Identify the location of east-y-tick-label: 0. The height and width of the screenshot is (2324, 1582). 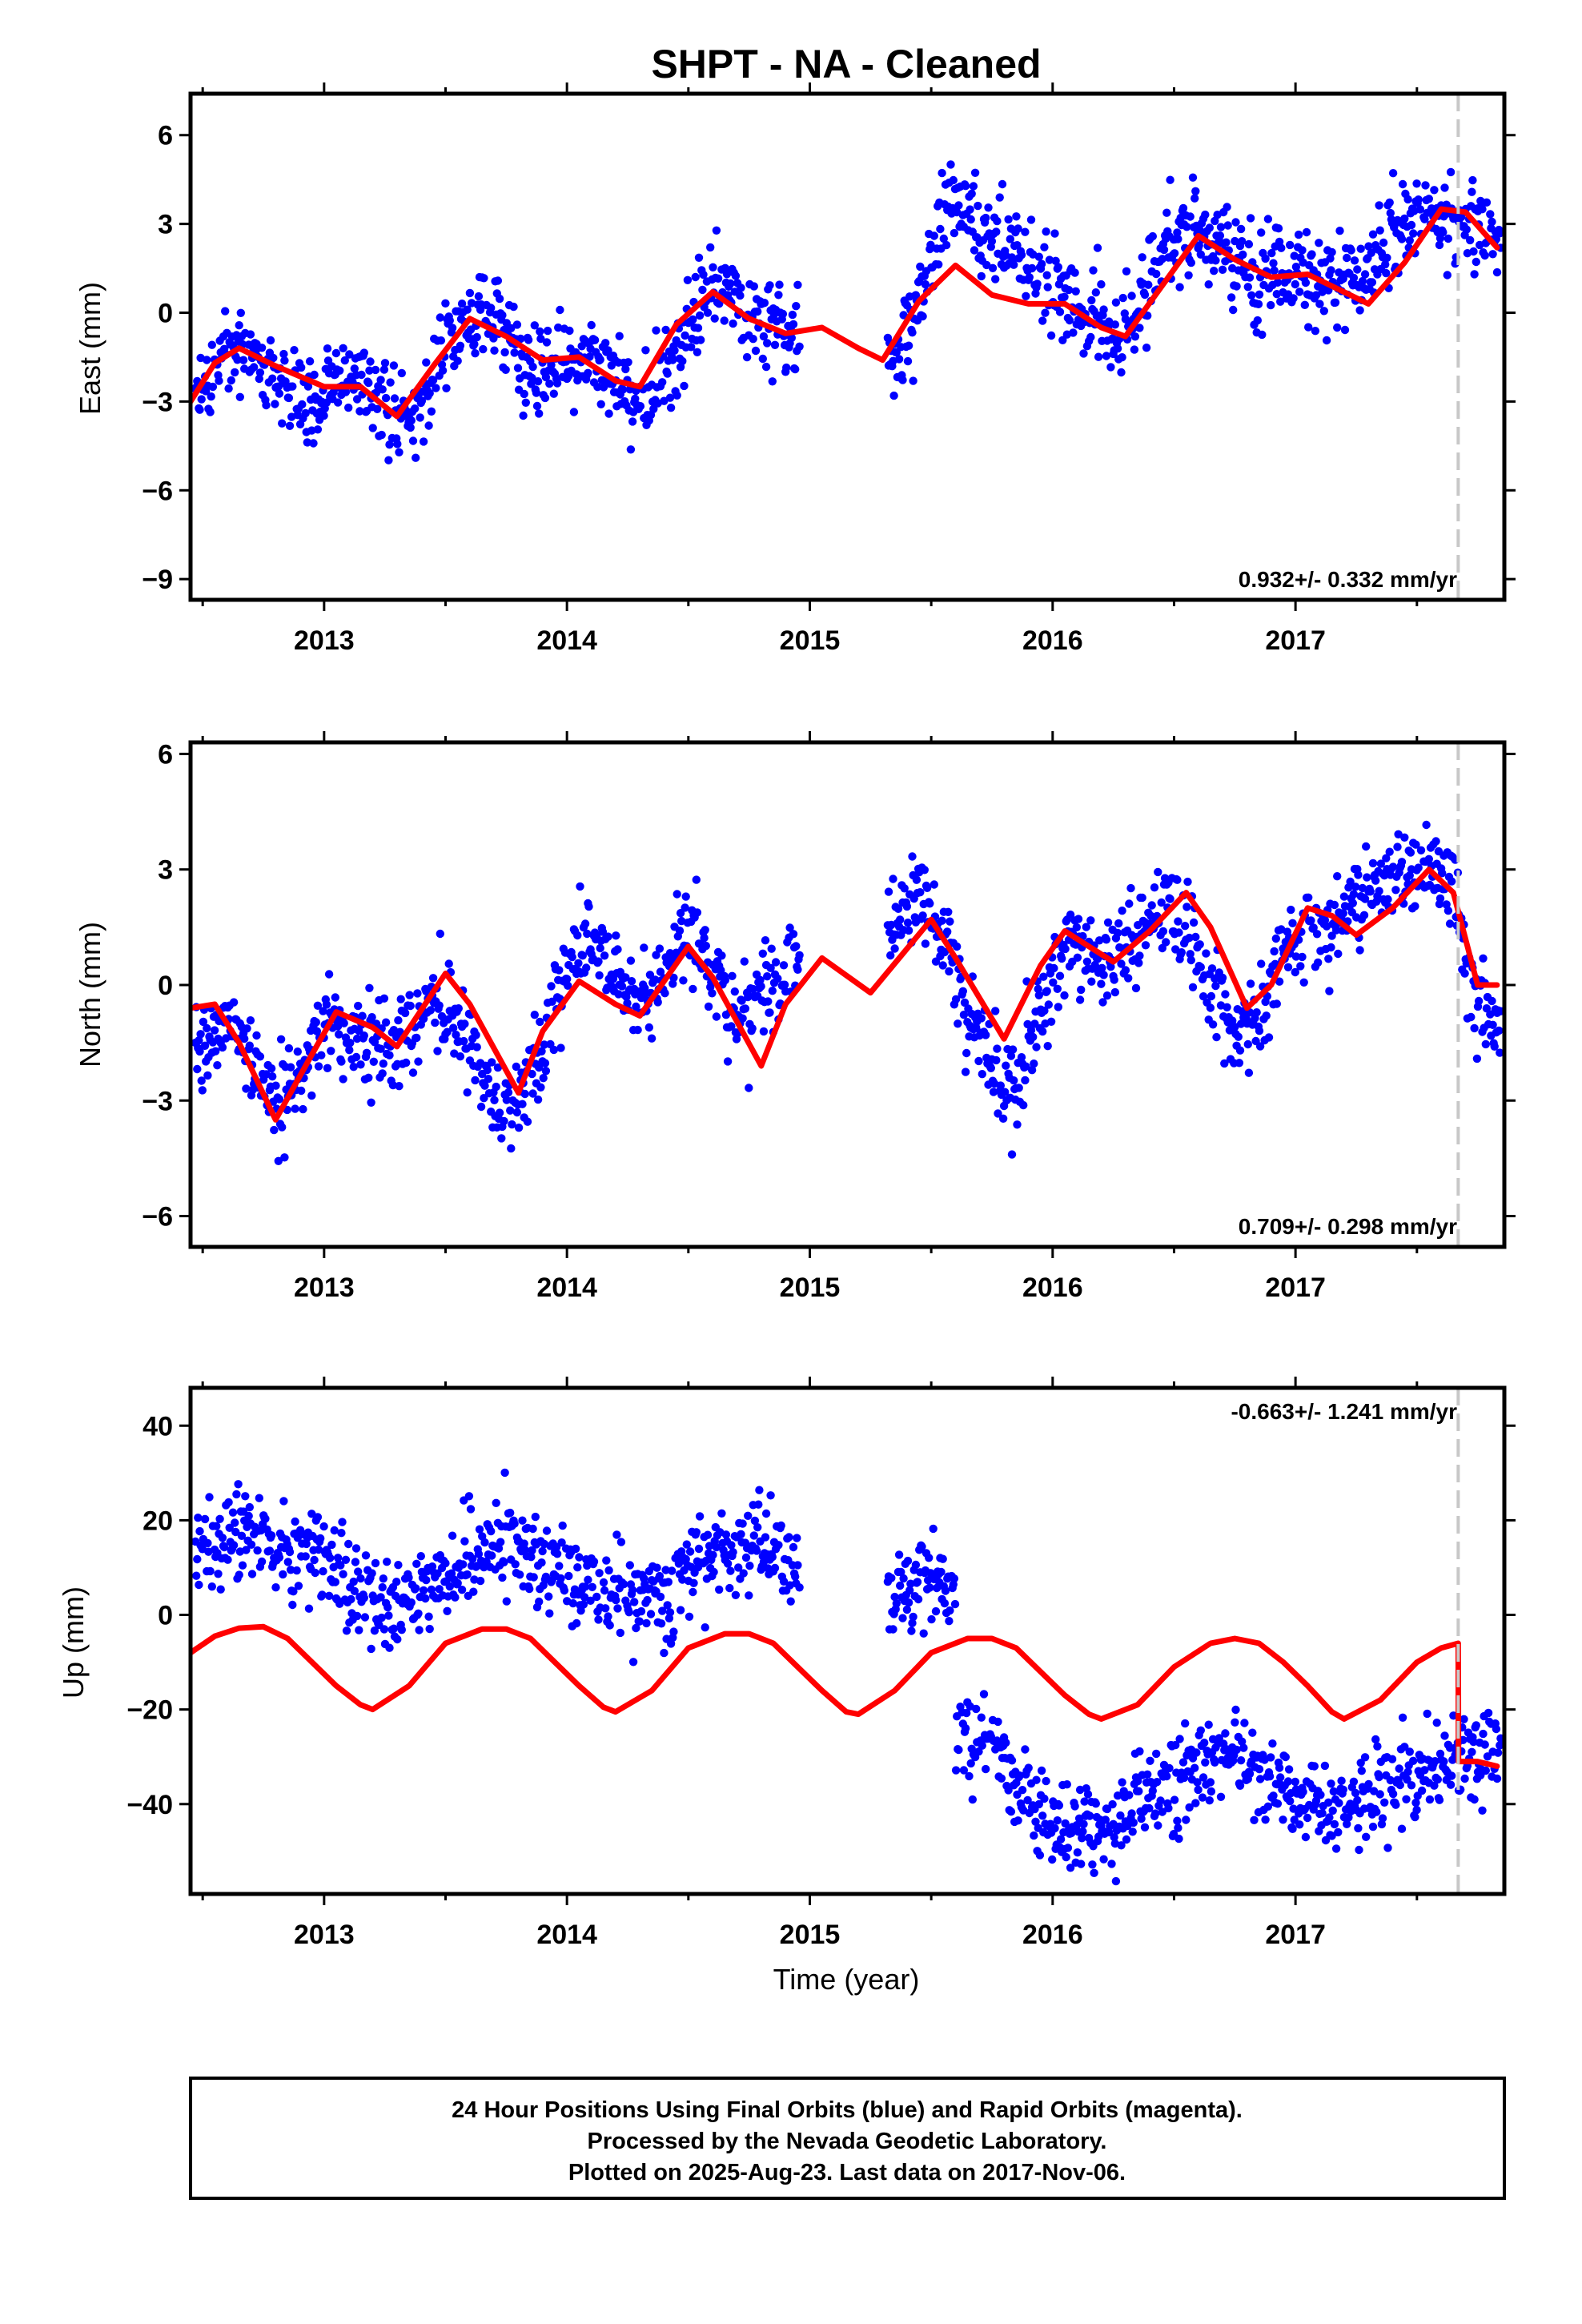
(165, 313).